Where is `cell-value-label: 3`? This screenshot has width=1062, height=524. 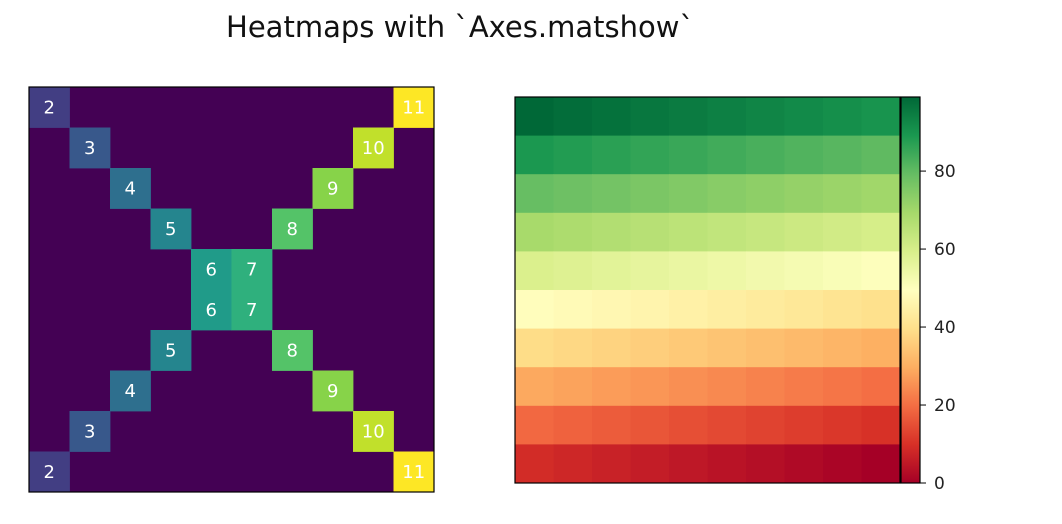 cell-value-label: 3 is located at coordinates (89, 148).